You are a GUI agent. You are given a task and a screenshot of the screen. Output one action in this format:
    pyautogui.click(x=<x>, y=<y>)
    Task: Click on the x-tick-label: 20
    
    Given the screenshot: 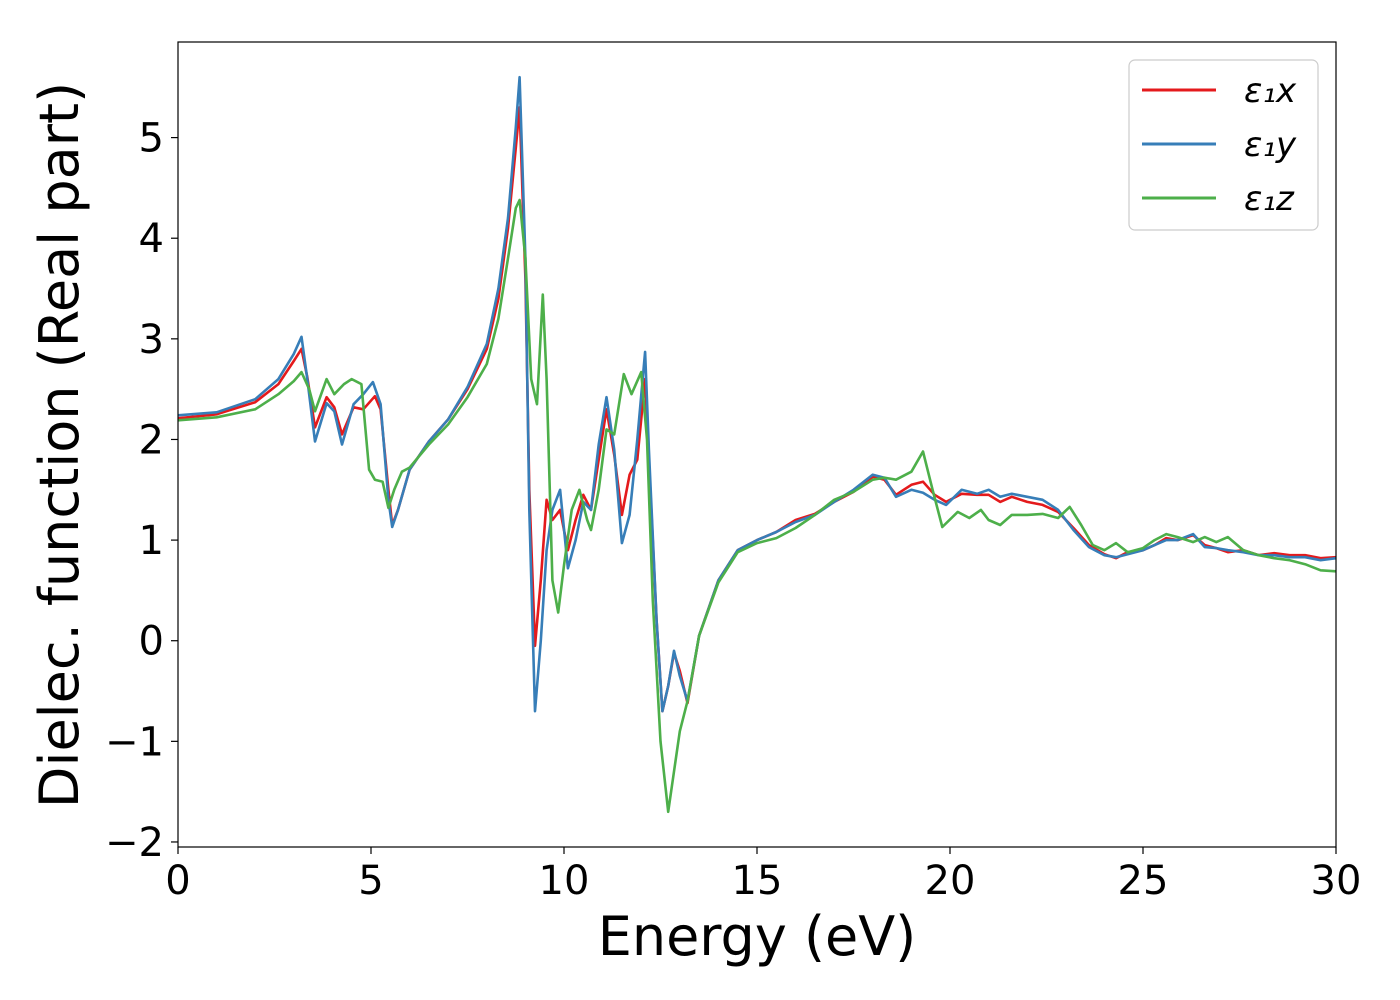 What is the action you would take?
    pyautogui.click(x=950, y=881)
    